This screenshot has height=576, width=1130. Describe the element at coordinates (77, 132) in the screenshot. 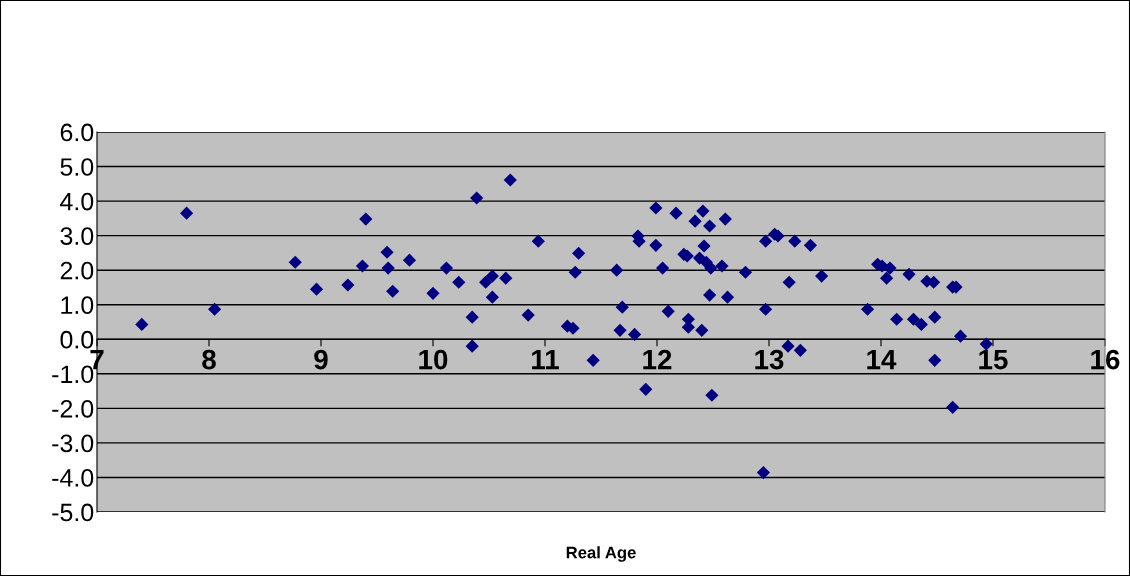

I see `y-tick-label: 6.0` at that location.